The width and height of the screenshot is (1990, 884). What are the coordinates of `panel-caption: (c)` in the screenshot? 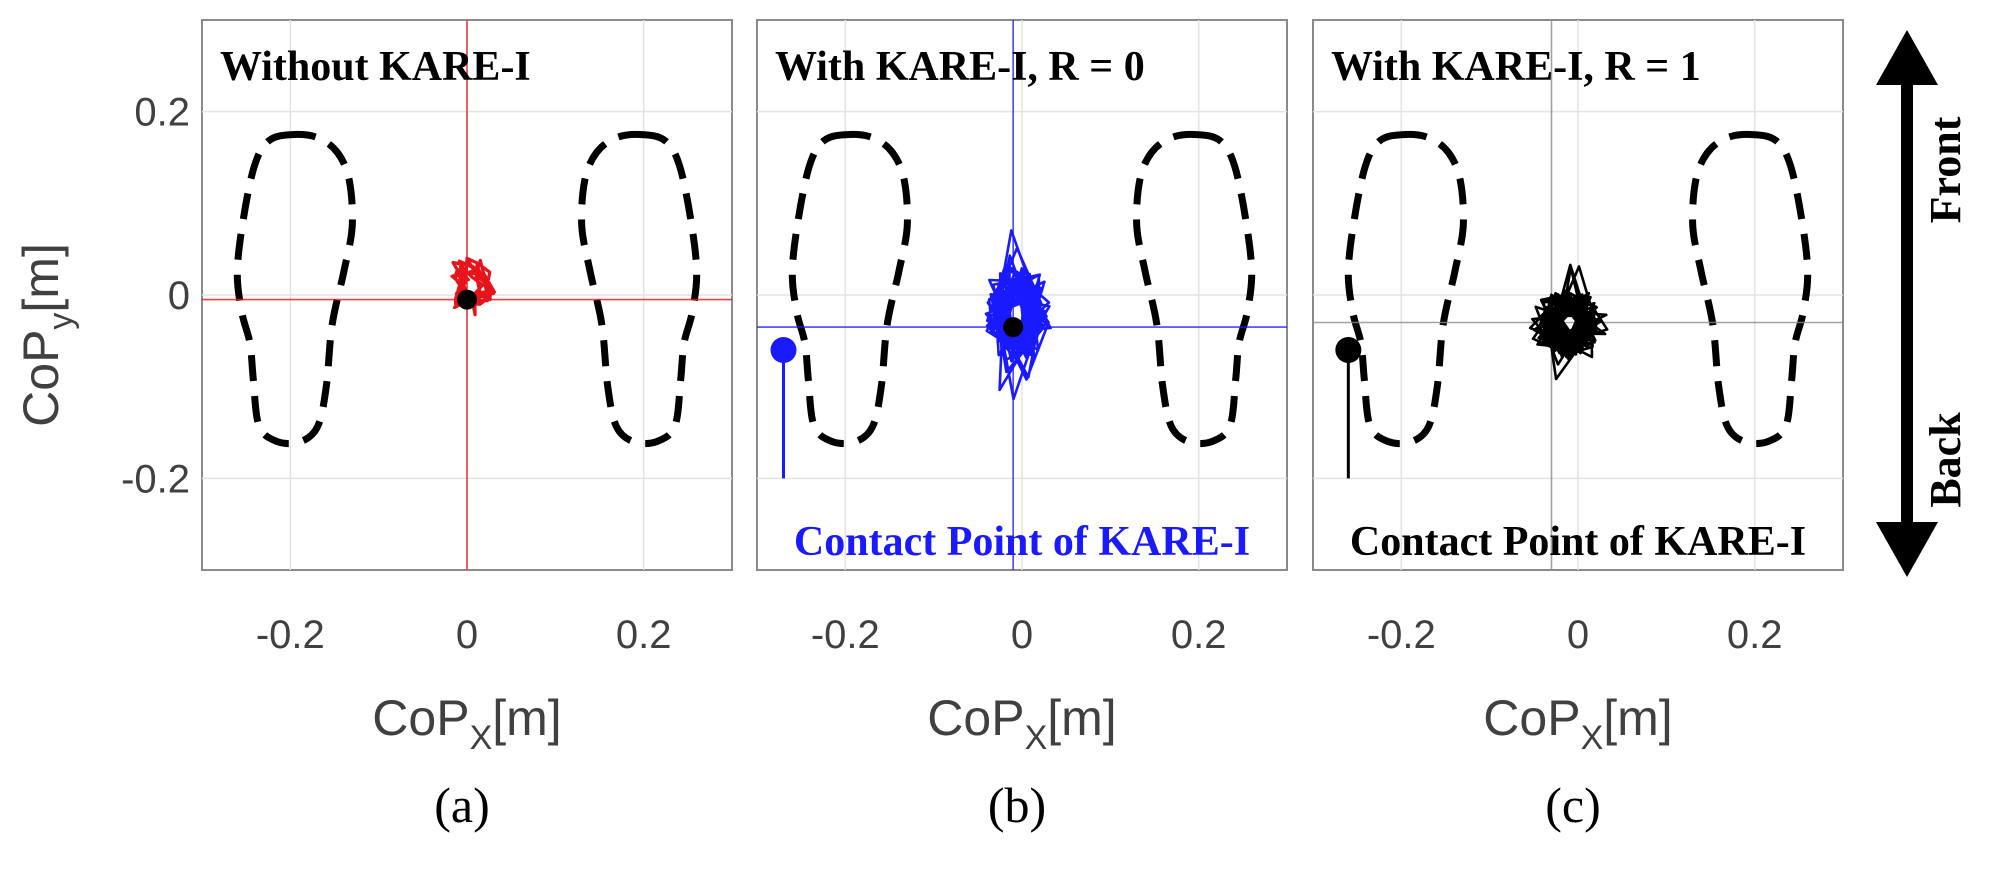 It's located at (1573, 805).